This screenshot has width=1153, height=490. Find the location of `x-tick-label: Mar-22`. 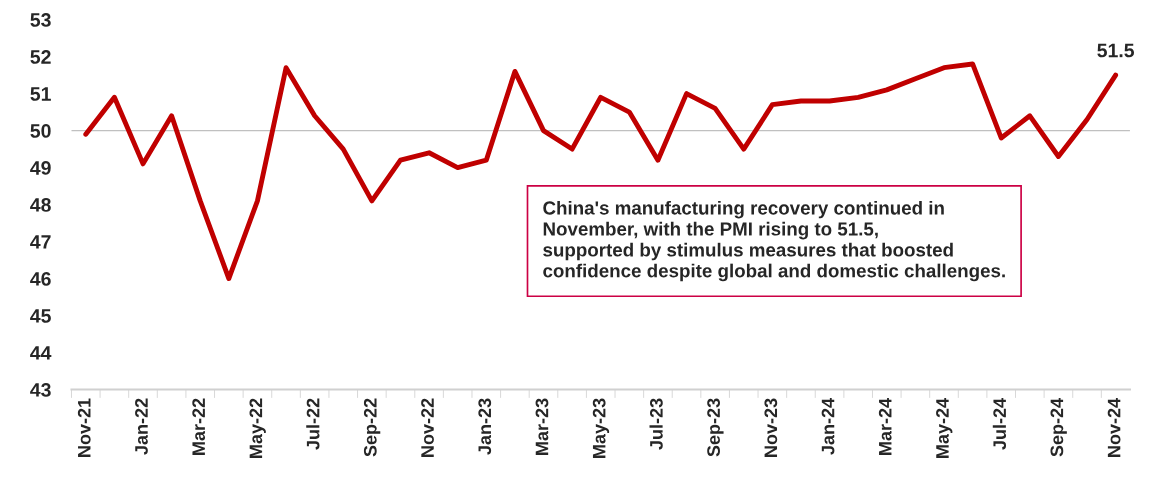

x-tick-label: Mar-22 is located at coordinates (199, 426).